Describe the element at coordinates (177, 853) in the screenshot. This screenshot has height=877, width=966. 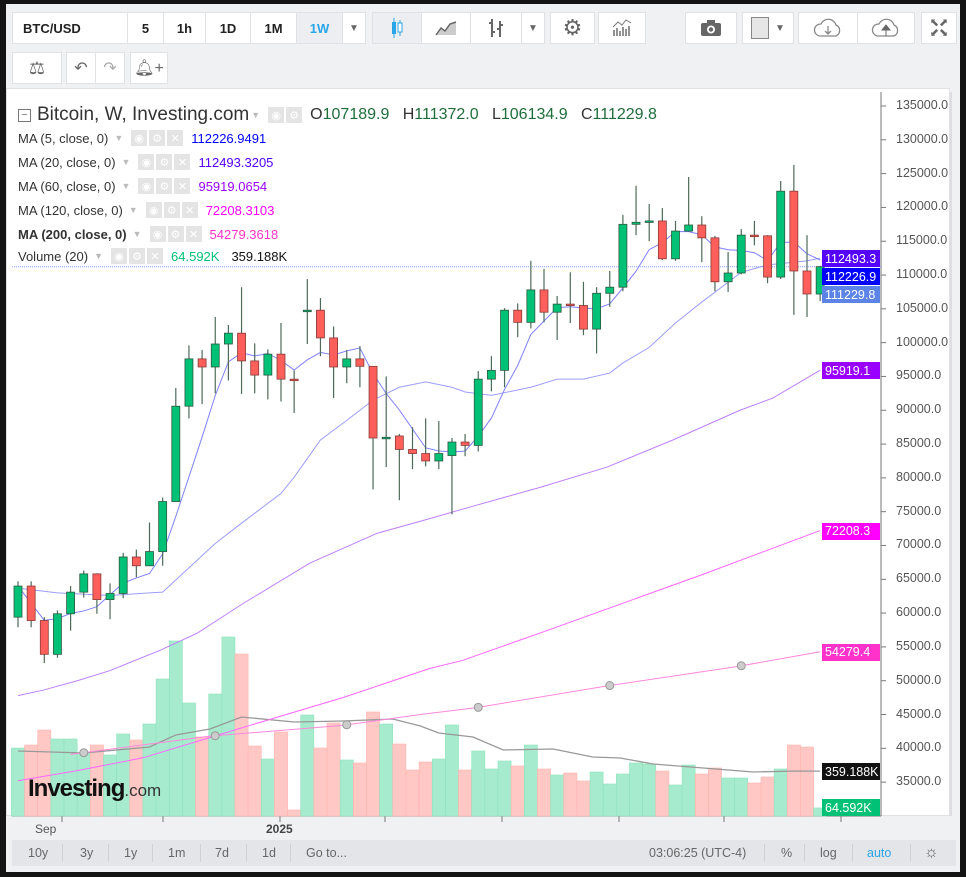
I see `range-1m: 1m` at that location.